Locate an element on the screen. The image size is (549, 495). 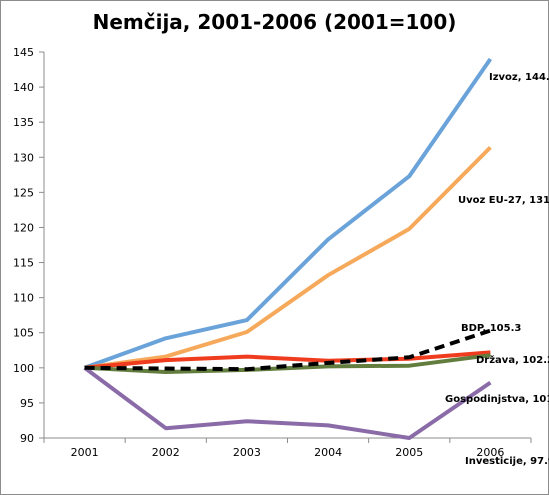
y-tick-label: 105 is located at coordinates (23, 333).